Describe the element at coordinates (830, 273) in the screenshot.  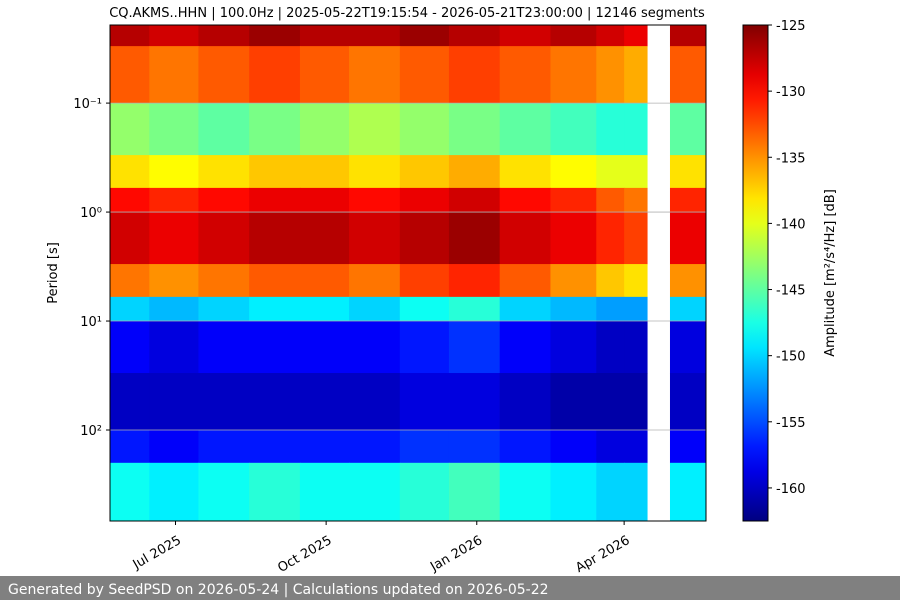
I see `colorbar-label: Amplitude [m²/s⁴/Hz] [dB]` at that location.